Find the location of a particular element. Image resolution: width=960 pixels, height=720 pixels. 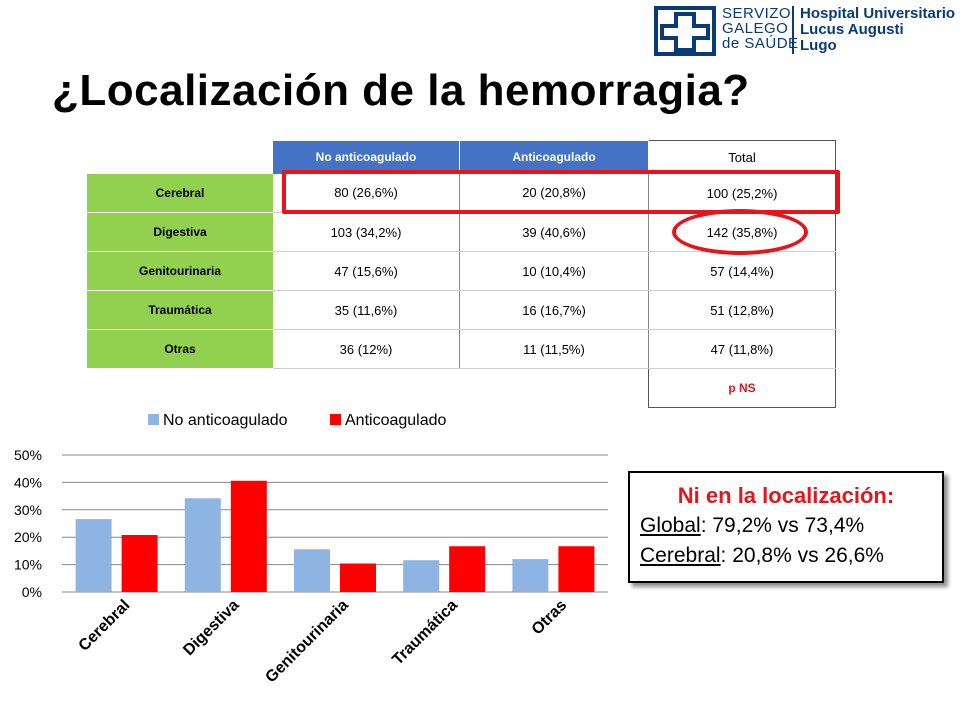

sergas-cross-icon is located at coordinates (685, 31).